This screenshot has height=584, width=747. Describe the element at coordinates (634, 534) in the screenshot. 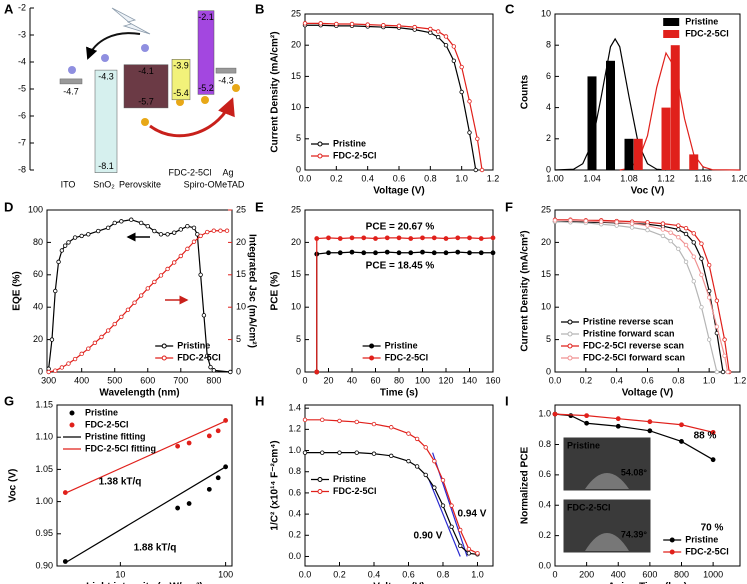

I see `contact-angle: 74.39°` at that location.